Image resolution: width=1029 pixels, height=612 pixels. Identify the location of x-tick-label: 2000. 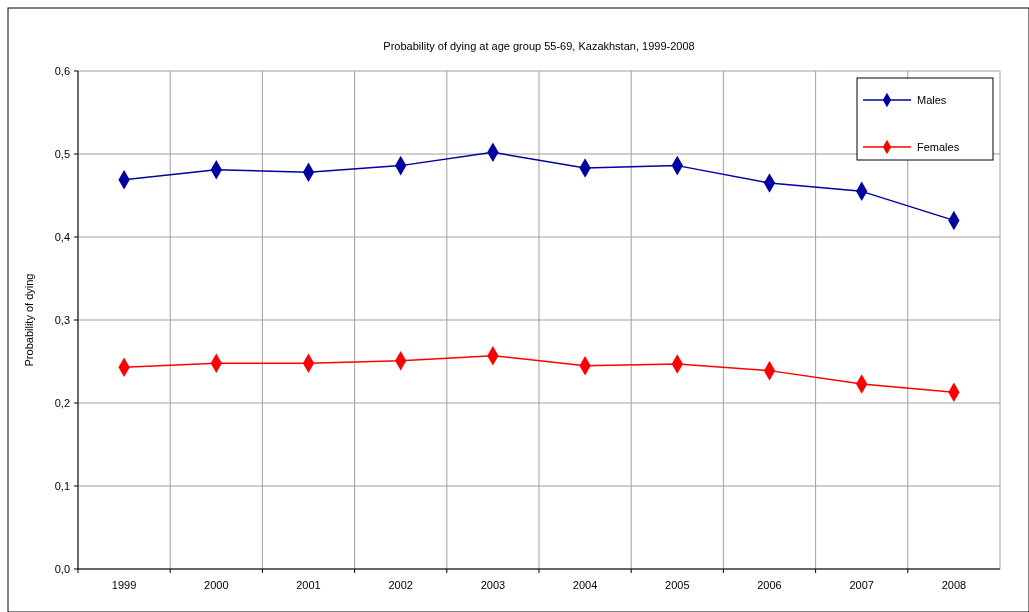
(216, 585).